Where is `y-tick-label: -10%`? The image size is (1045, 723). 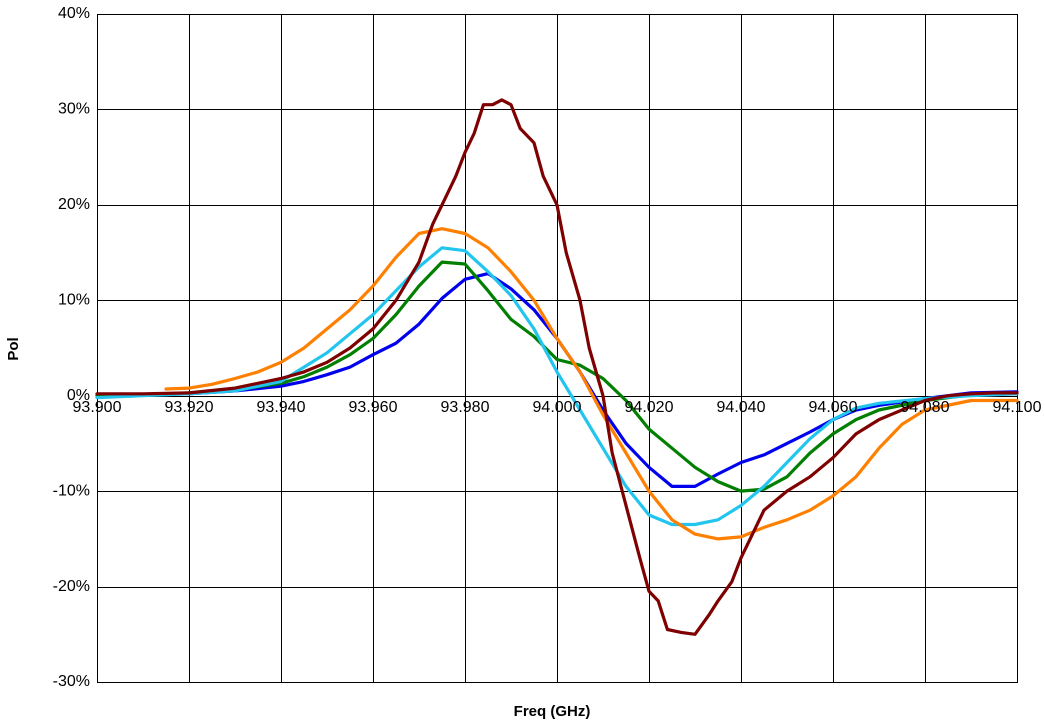
y-tick-label: -10% is located at coordinates (71, 490).